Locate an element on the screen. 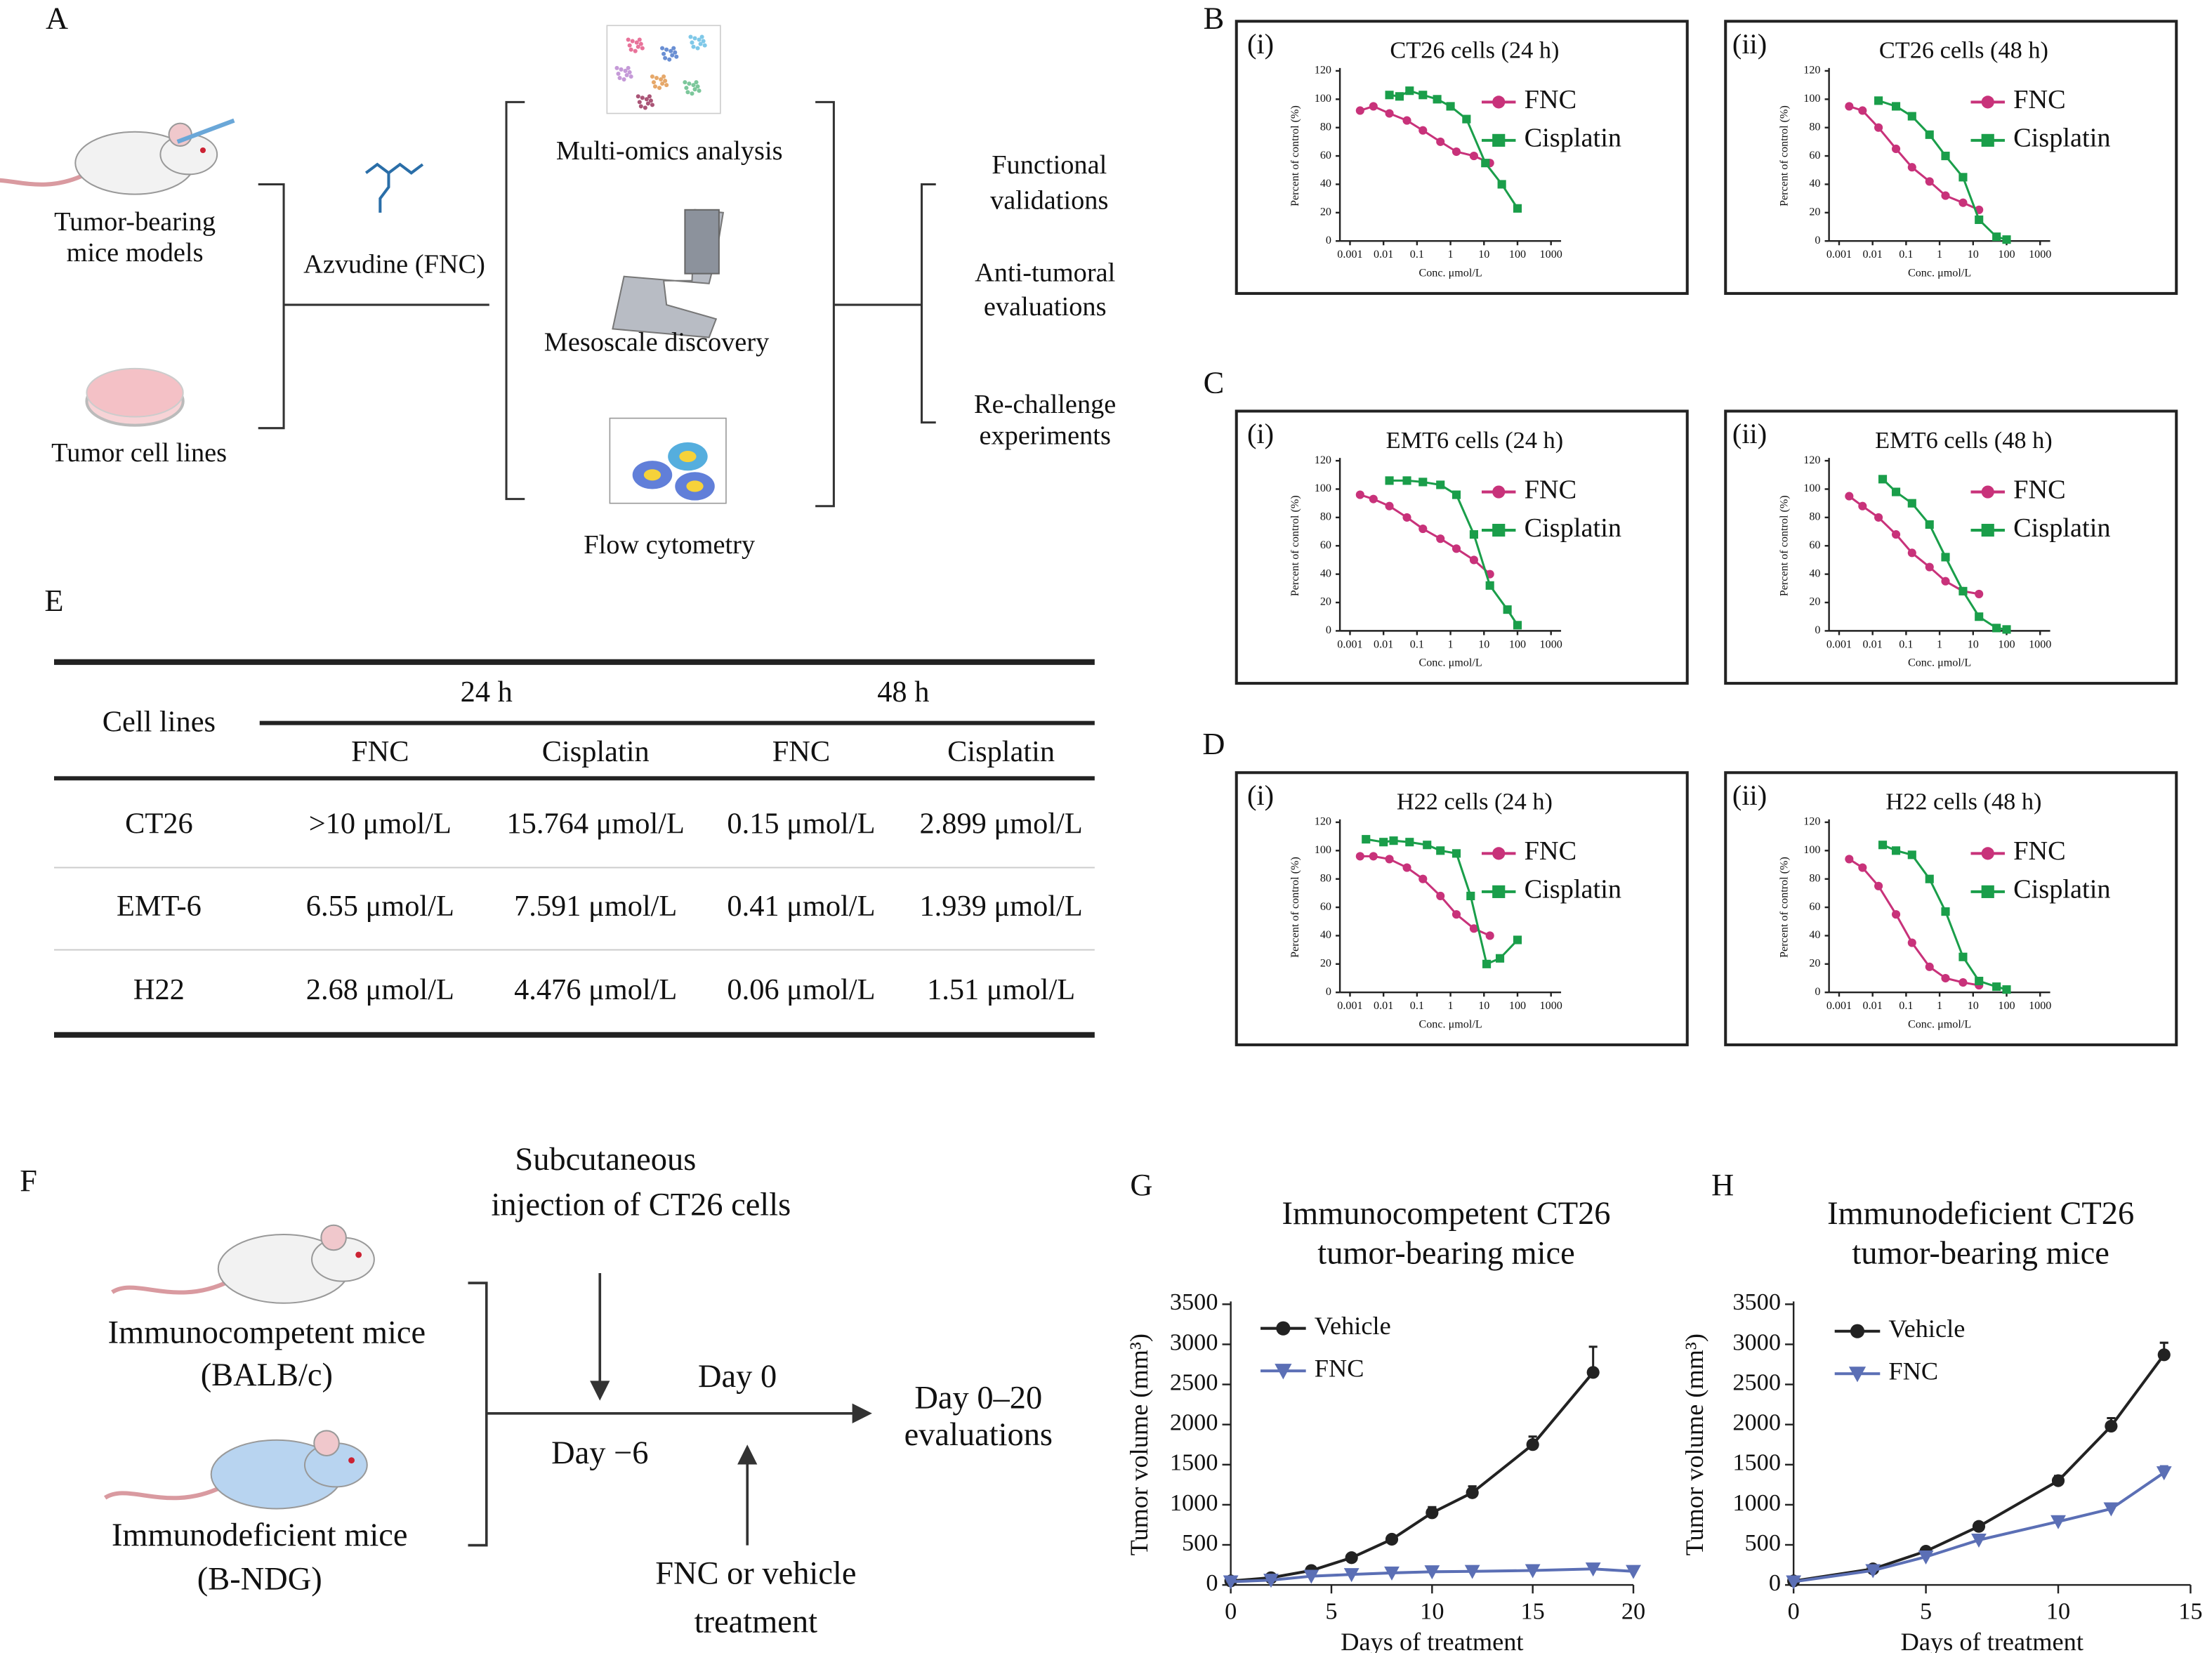 The width and height of the screenshot is (2212, 1653). x-tick-label: 0.1 is located at coordinates (1906, 644).